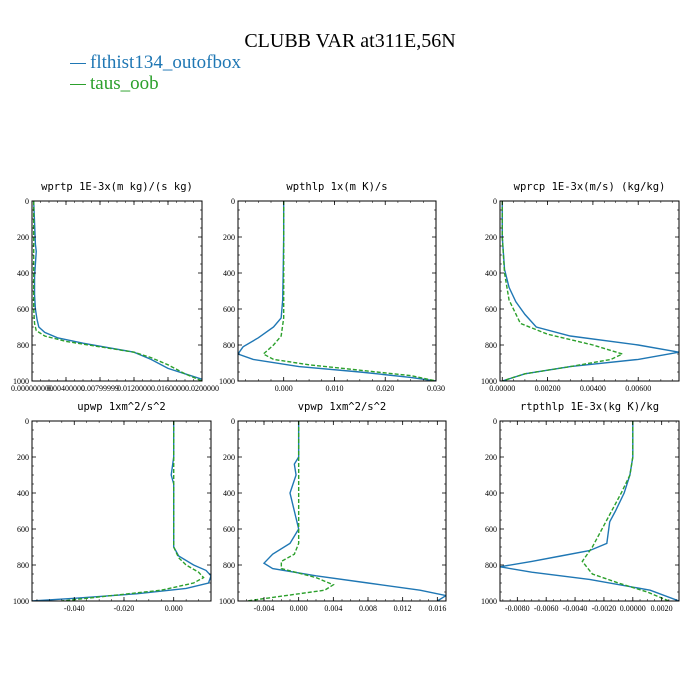 The height and width of the screenshot is (700, 700). Describe the element at coordinates (165, 62) in the screenshot. I see `legend-label: flthist134_outofbox` at that location.